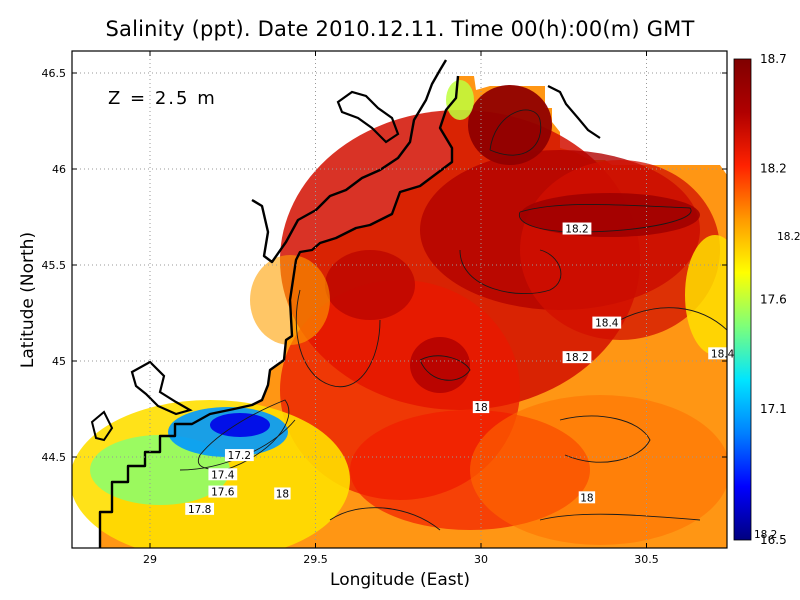  I want to click on field-west-max, so click(370, 285).